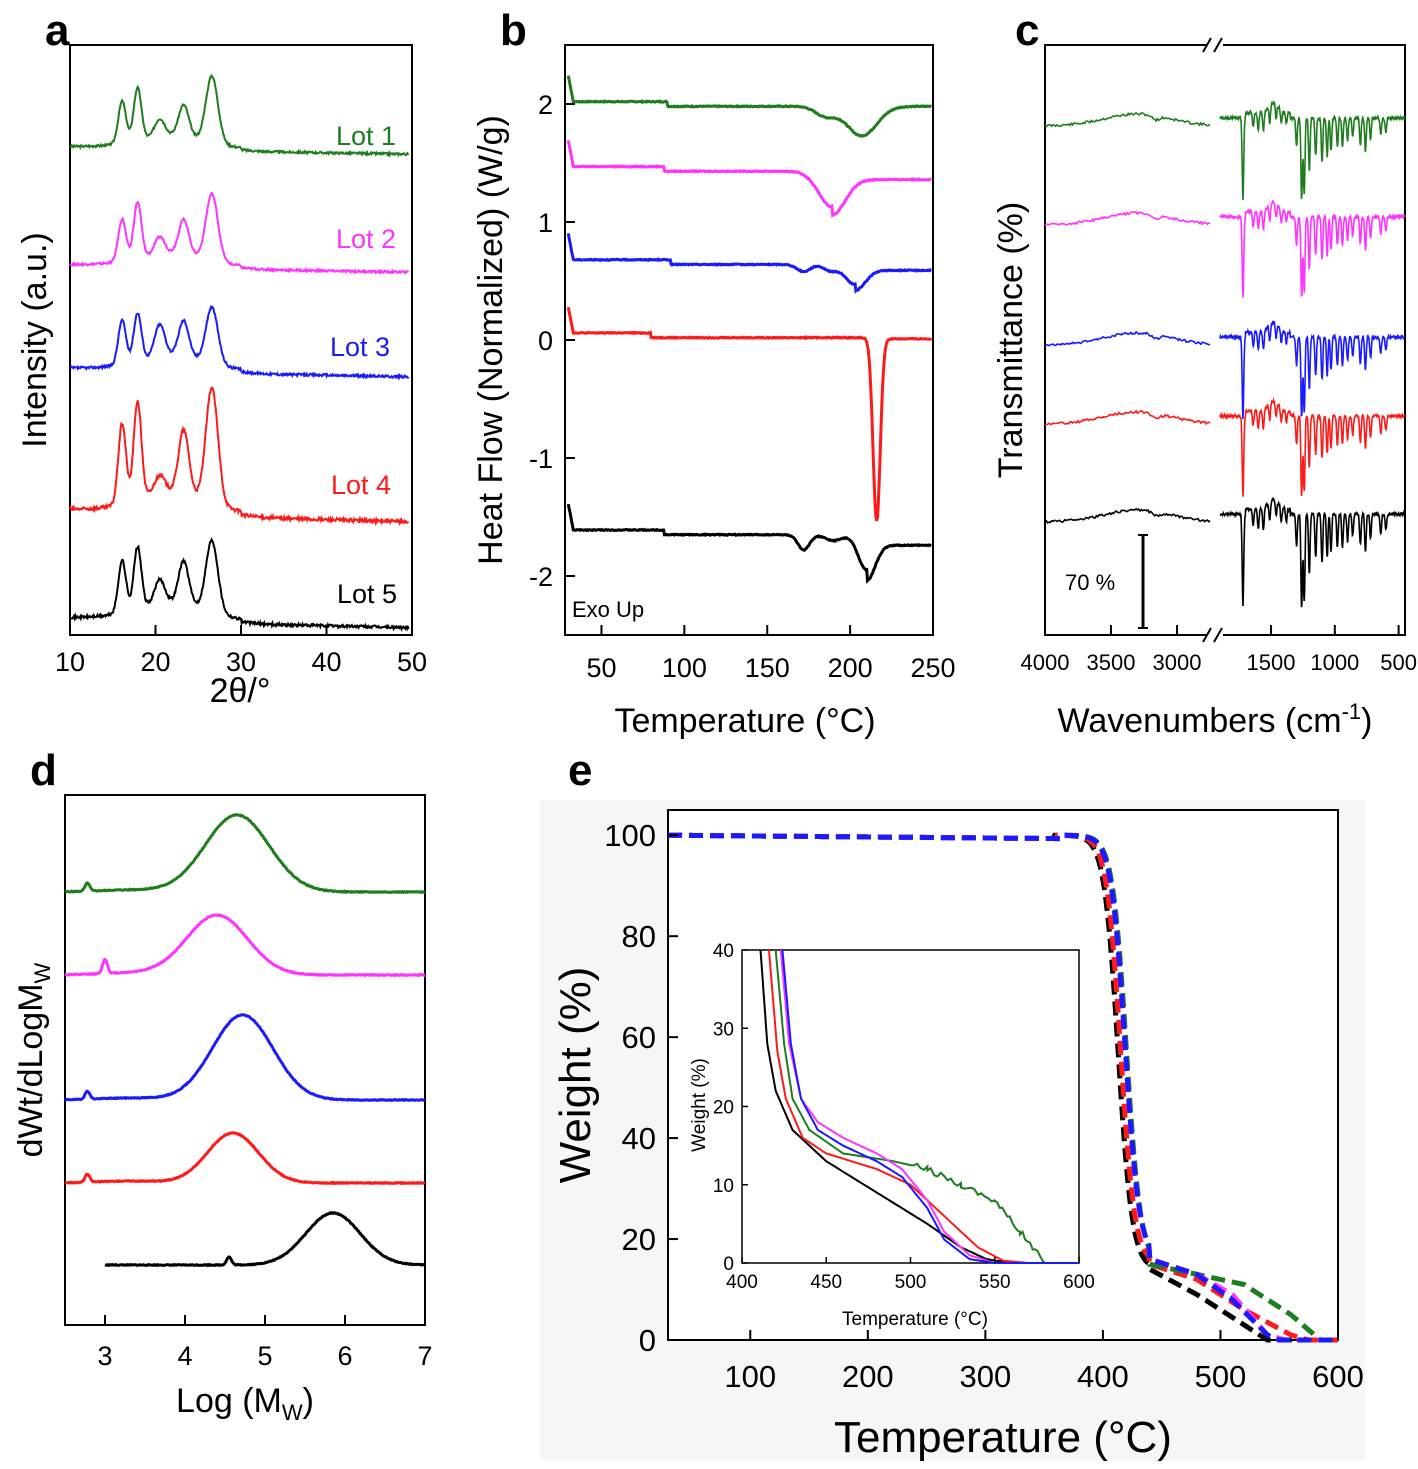  Describe the element at coordinates (630, 835) in the screenshot. I see `panel-e-ytick-label: 100` at that location.